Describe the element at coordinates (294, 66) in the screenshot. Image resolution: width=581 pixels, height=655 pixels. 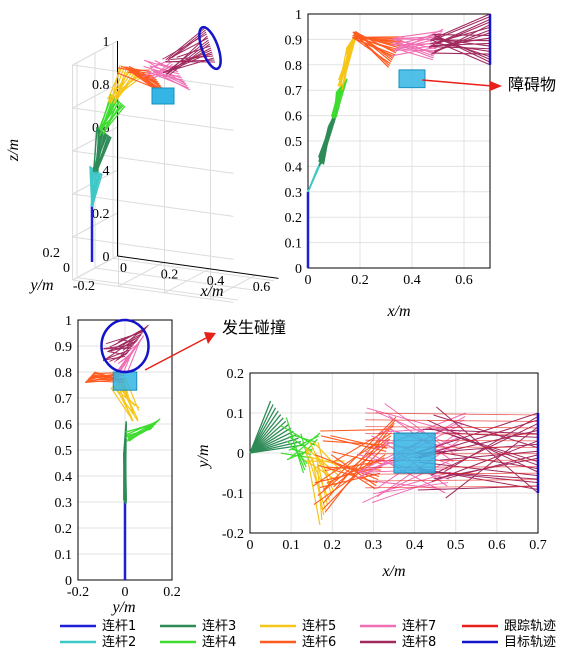
I see `y-tick-label: 0.8` at that location.